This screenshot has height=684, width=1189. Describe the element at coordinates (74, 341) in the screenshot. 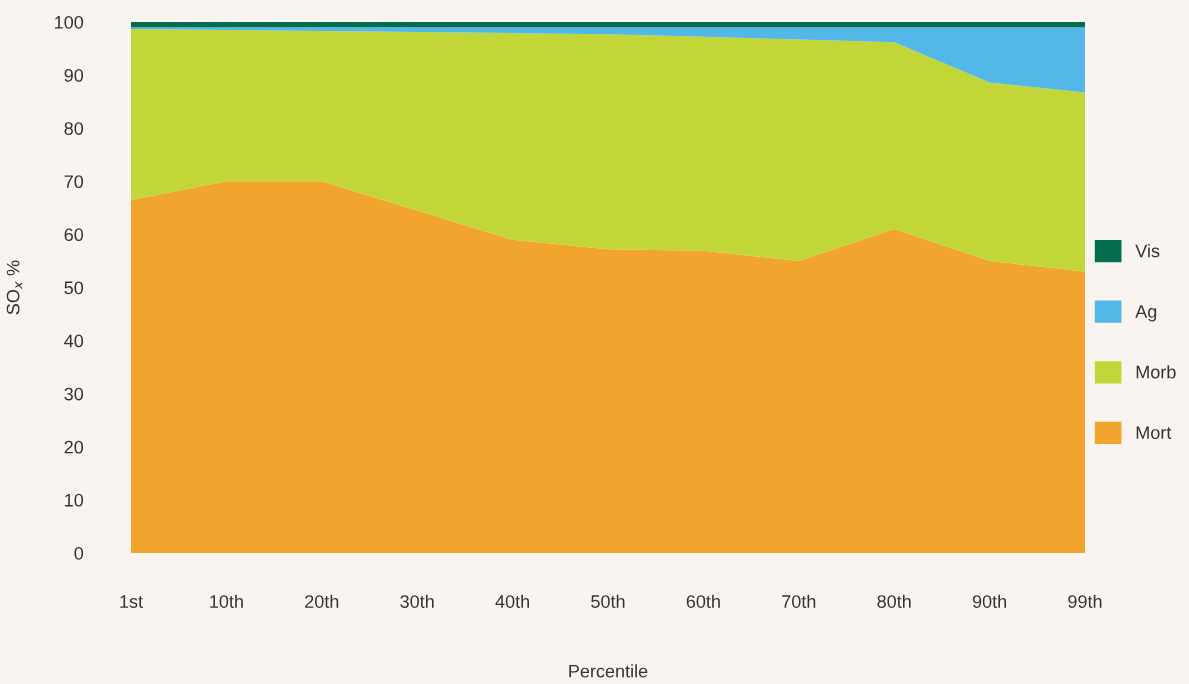

I see `y-tick-label: 40` at that location.